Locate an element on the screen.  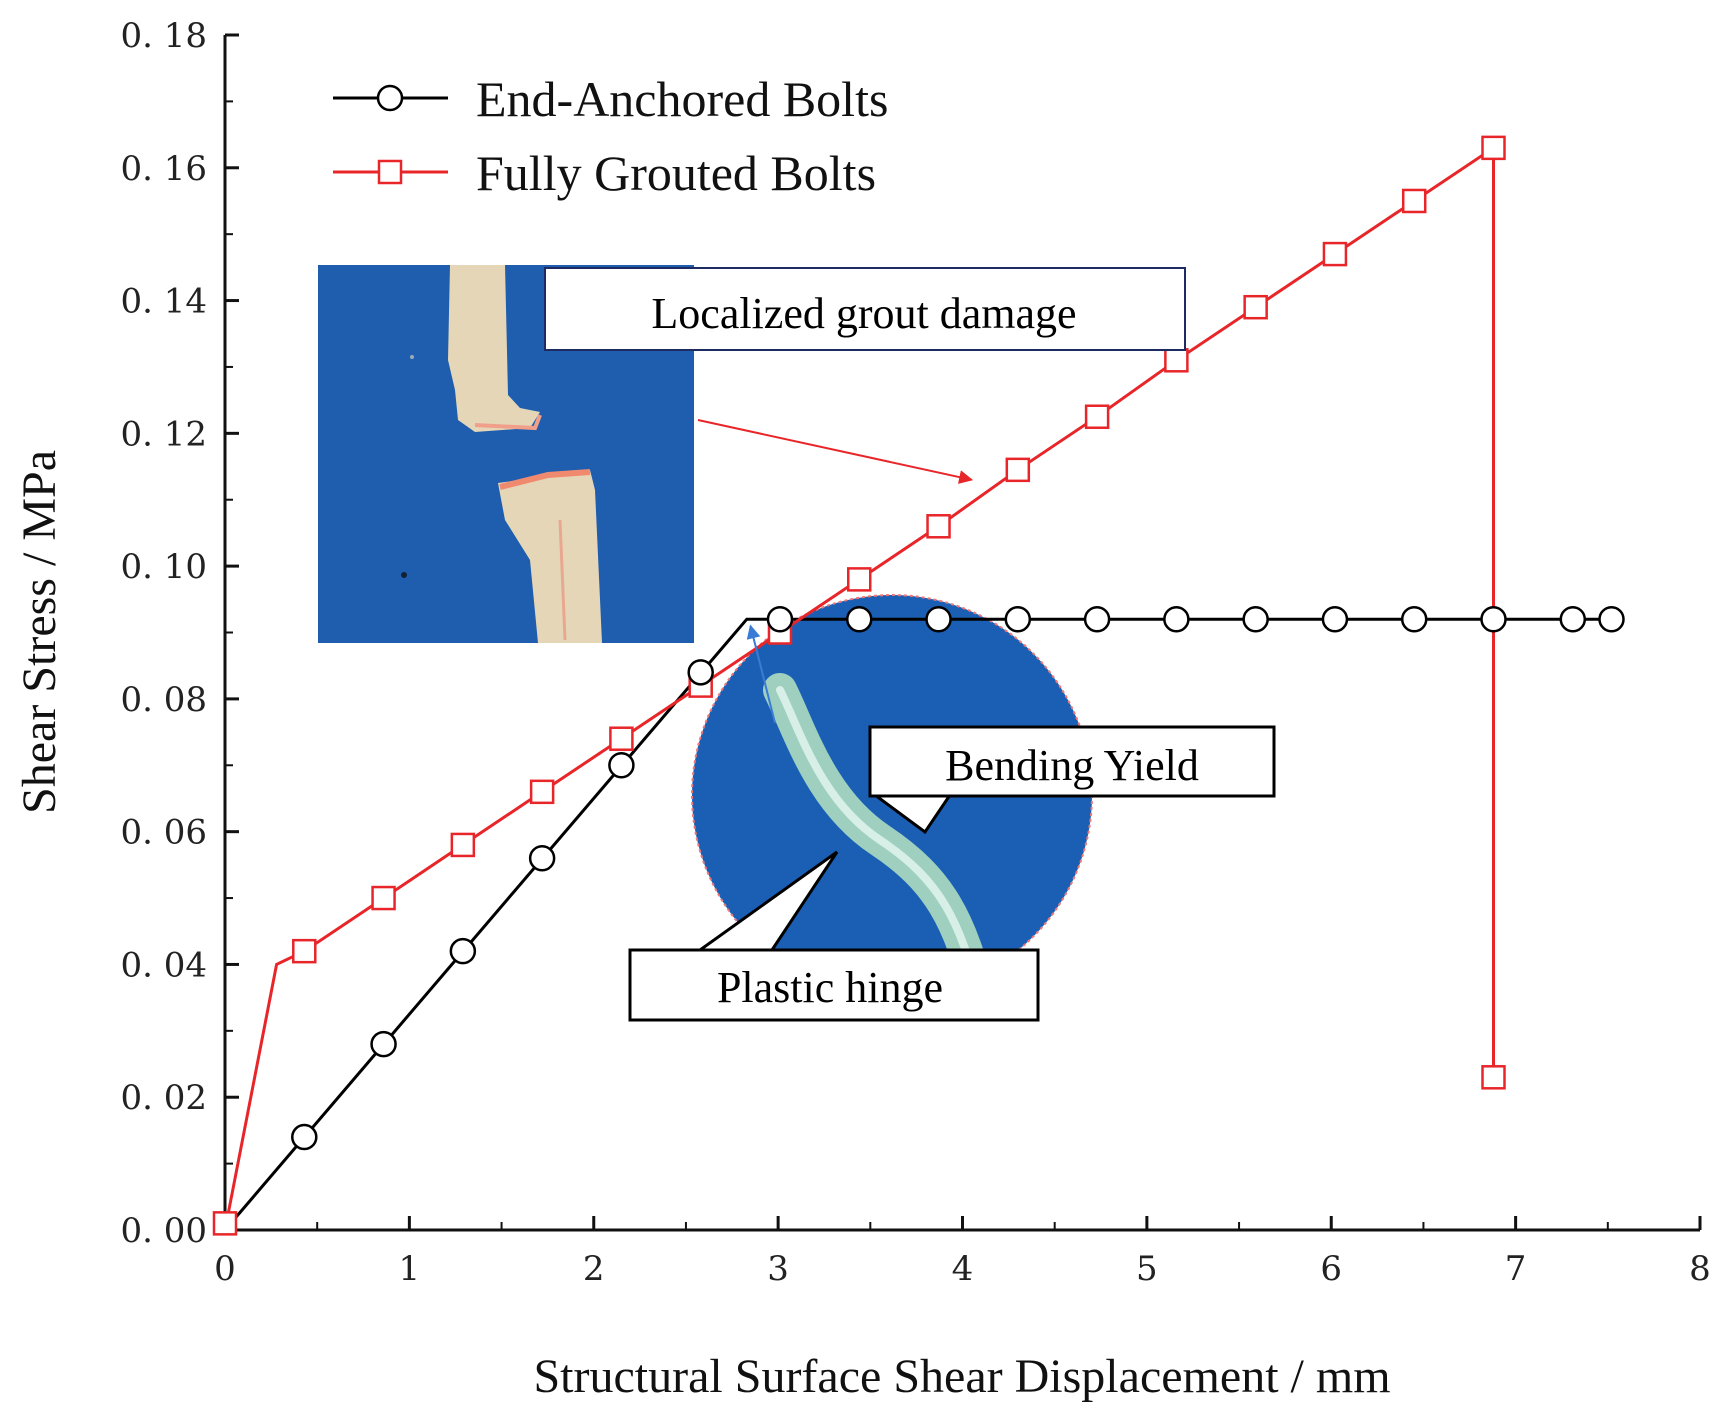
y-axis-title: Shear Stress / MPa is located at coordinates (39, 632).